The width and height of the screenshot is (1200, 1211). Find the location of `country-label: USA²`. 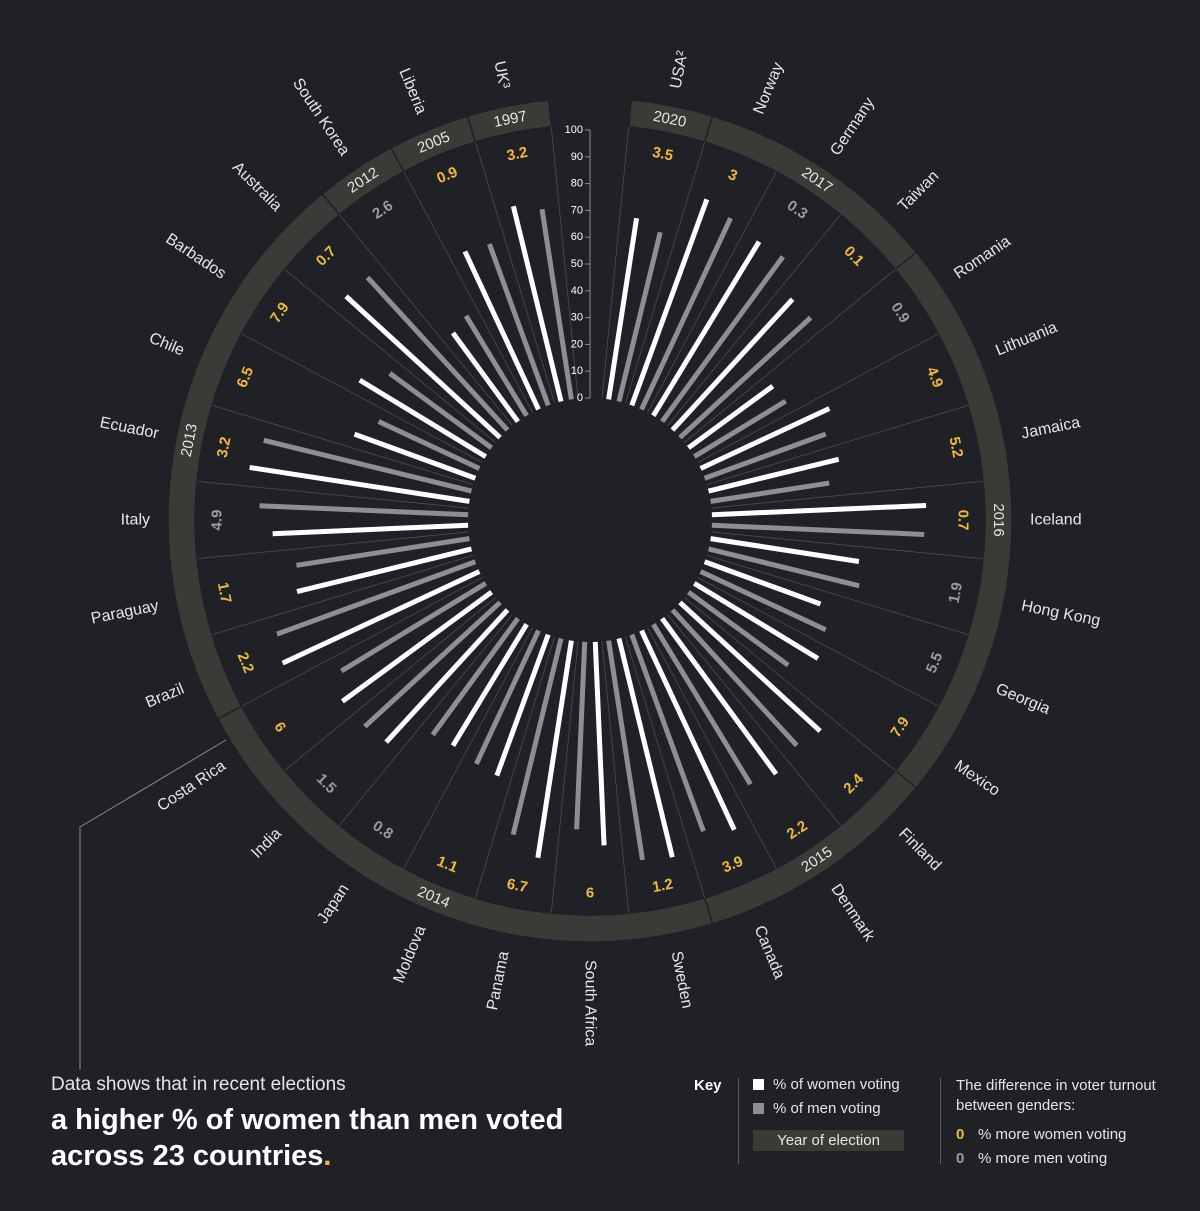

country-label: USA² is located at coordinates (680, 69).